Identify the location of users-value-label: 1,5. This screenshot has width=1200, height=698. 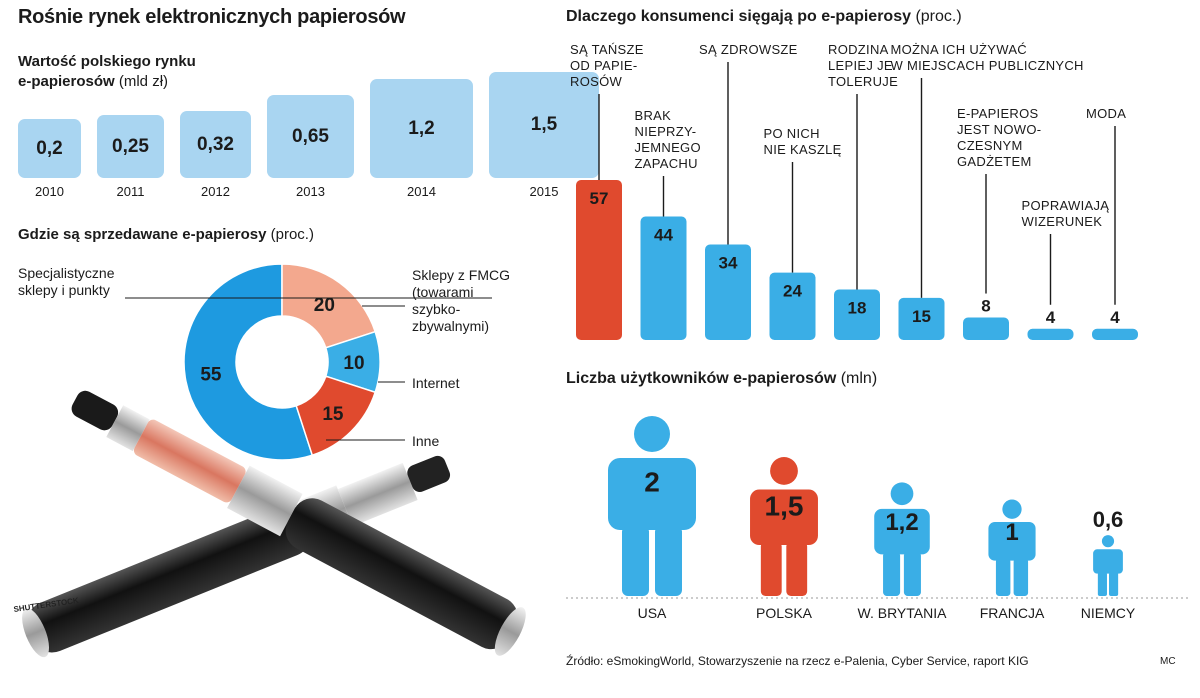
(784, 505).